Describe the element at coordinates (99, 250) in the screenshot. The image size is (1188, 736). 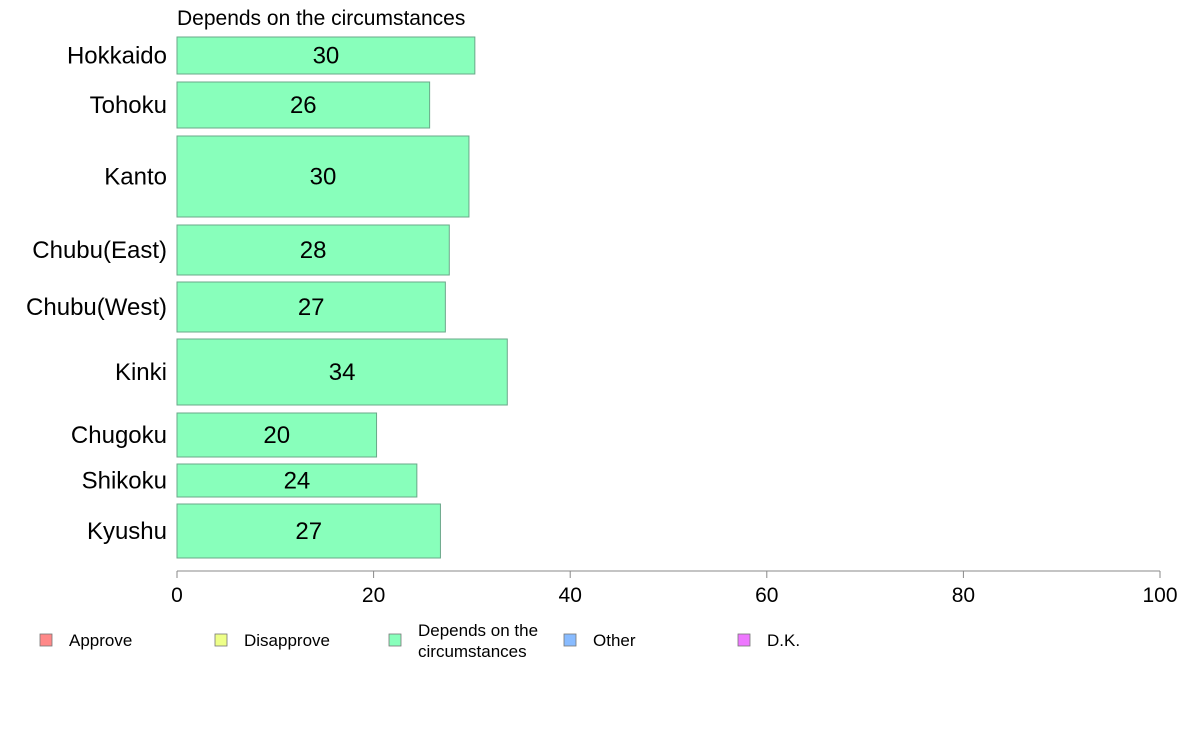
I see `category-label: Chubu(East)` at that location.